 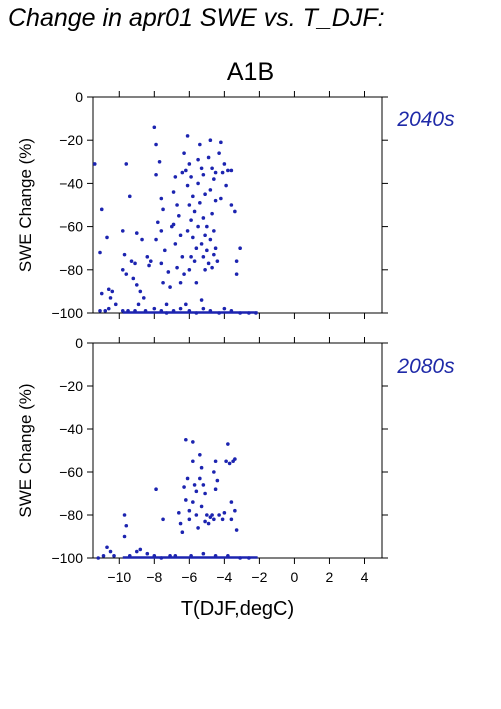 What do you see at coordinates (79, 97) in the screenshot?
I see `y-tick-label: 0` at bounding box center [79, 97].